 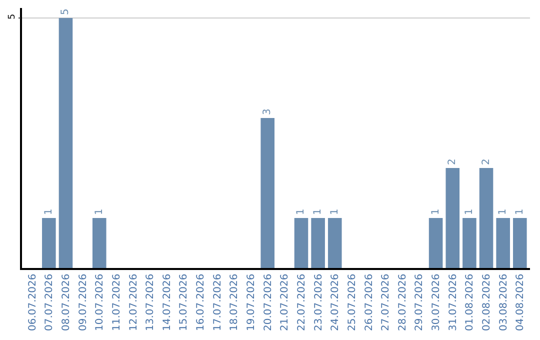 What do you see at coordinates (100, 303) in the screenshot?
I see `x-tick-label: 10.07.2026` at bounding box center [100, 303].